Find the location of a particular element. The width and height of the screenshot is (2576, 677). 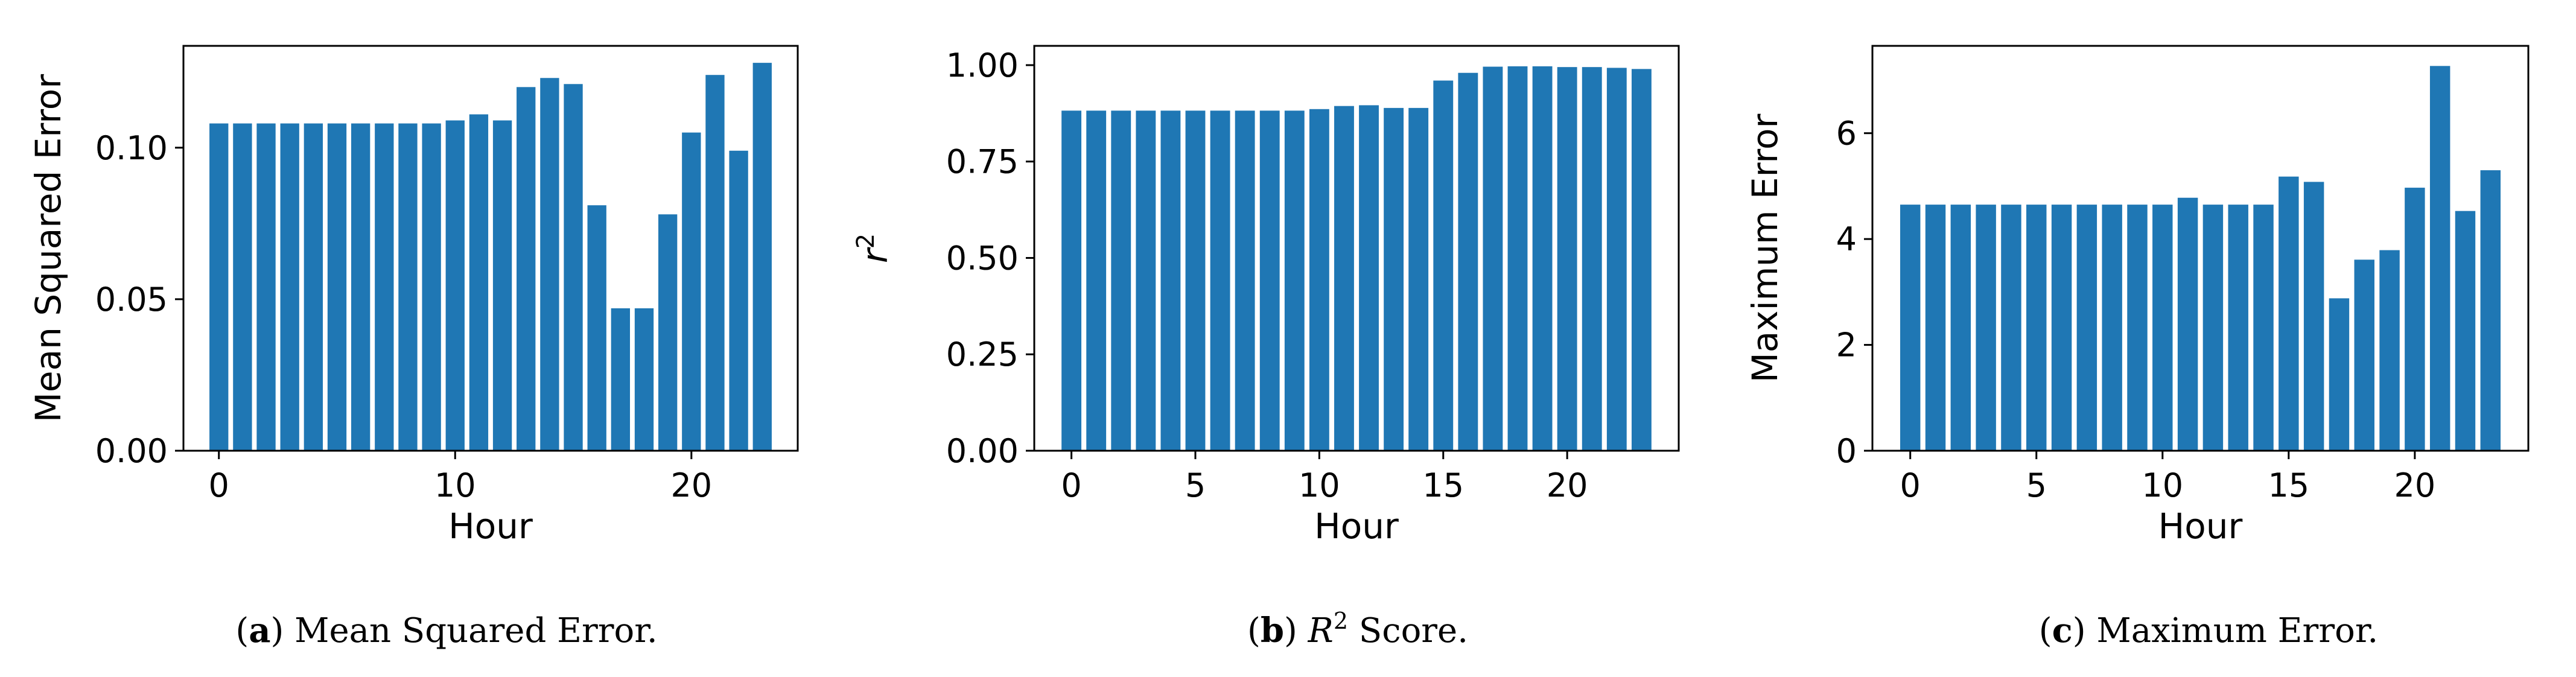

y-axis-label-base: r is located at coordinates (875, 255).